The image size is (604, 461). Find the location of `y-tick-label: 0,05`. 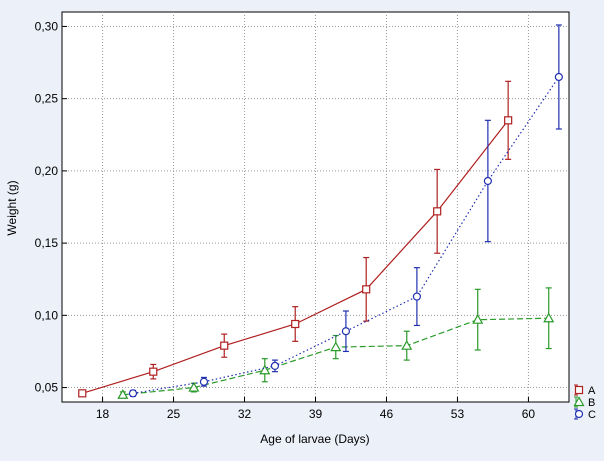

y-tick-label: 0,05 is located at coordinates (47, 388).